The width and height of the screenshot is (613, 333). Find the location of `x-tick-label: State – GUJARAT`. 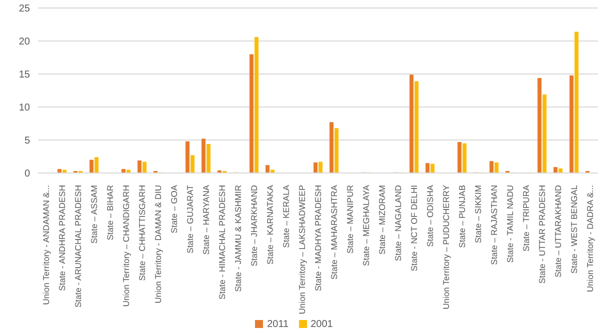

x-tick-label: State – GUJARAT is located at coordinates (190, 219).